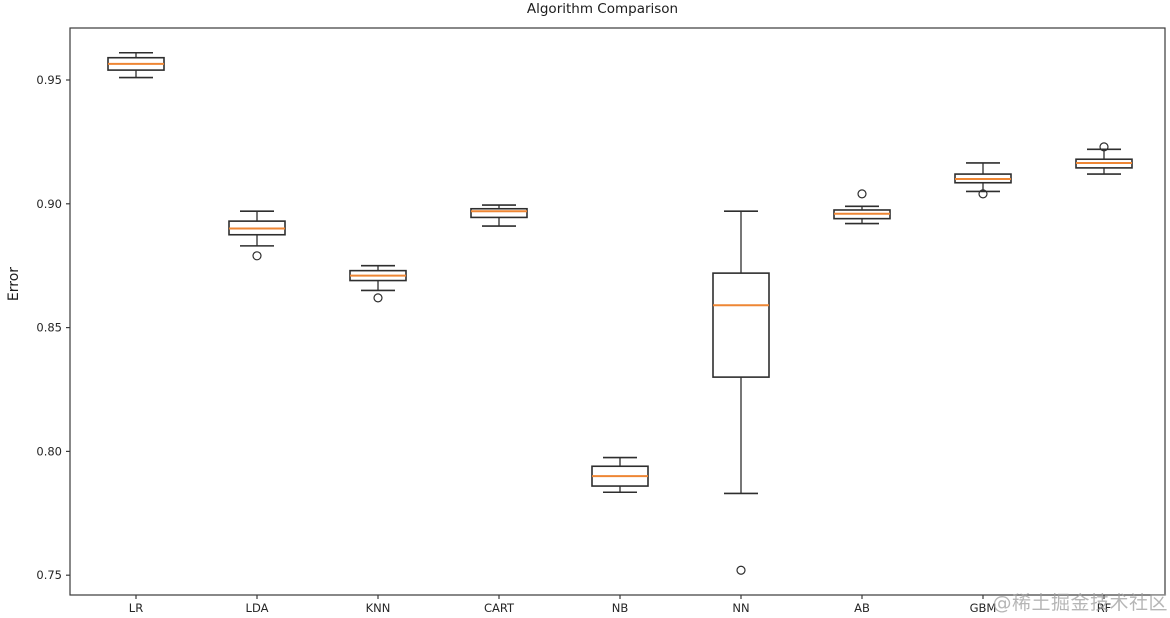  What do you see at coordinates (862, 608) in the screenshot?
I see `x-tick-label-AB: AB` at bounding box center [862, 608].